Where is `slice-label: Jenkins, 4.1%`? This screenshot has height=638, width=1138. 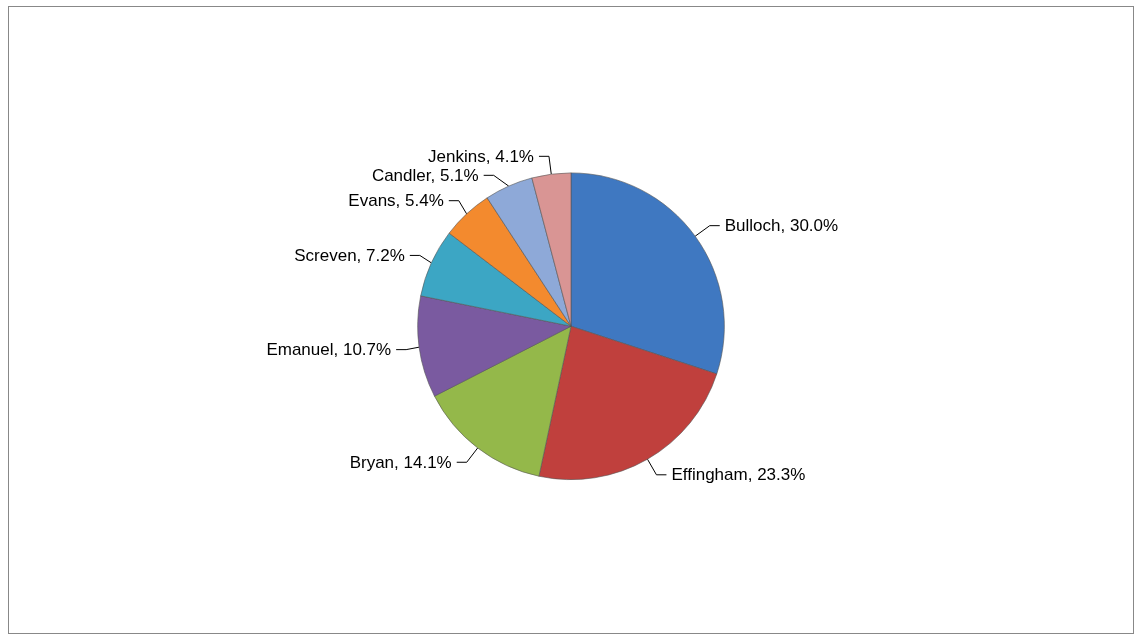 slice-label: Jenkins, 4.1% is located at coordinates (481, 156).